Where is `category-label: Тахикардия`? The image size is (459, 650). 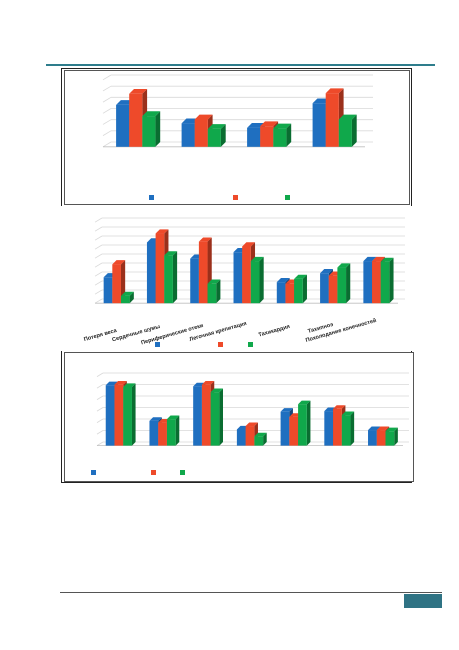
category-label: Тахикардия is located at coordinates (274, 331).